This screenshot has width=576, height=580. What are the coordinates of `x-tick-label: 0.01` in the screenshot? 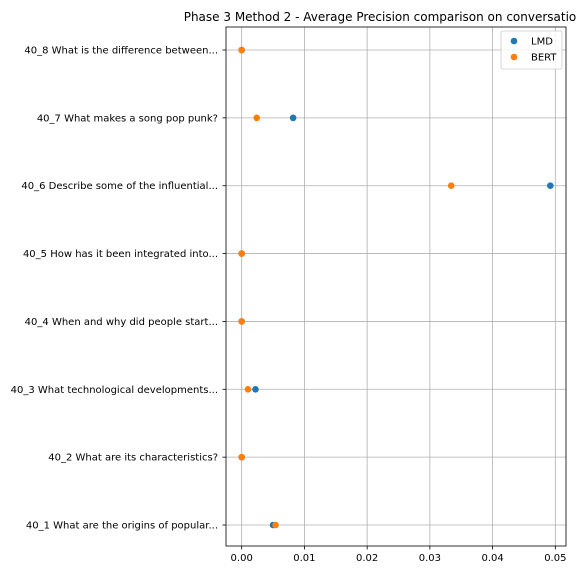 It's located at (304, 558).